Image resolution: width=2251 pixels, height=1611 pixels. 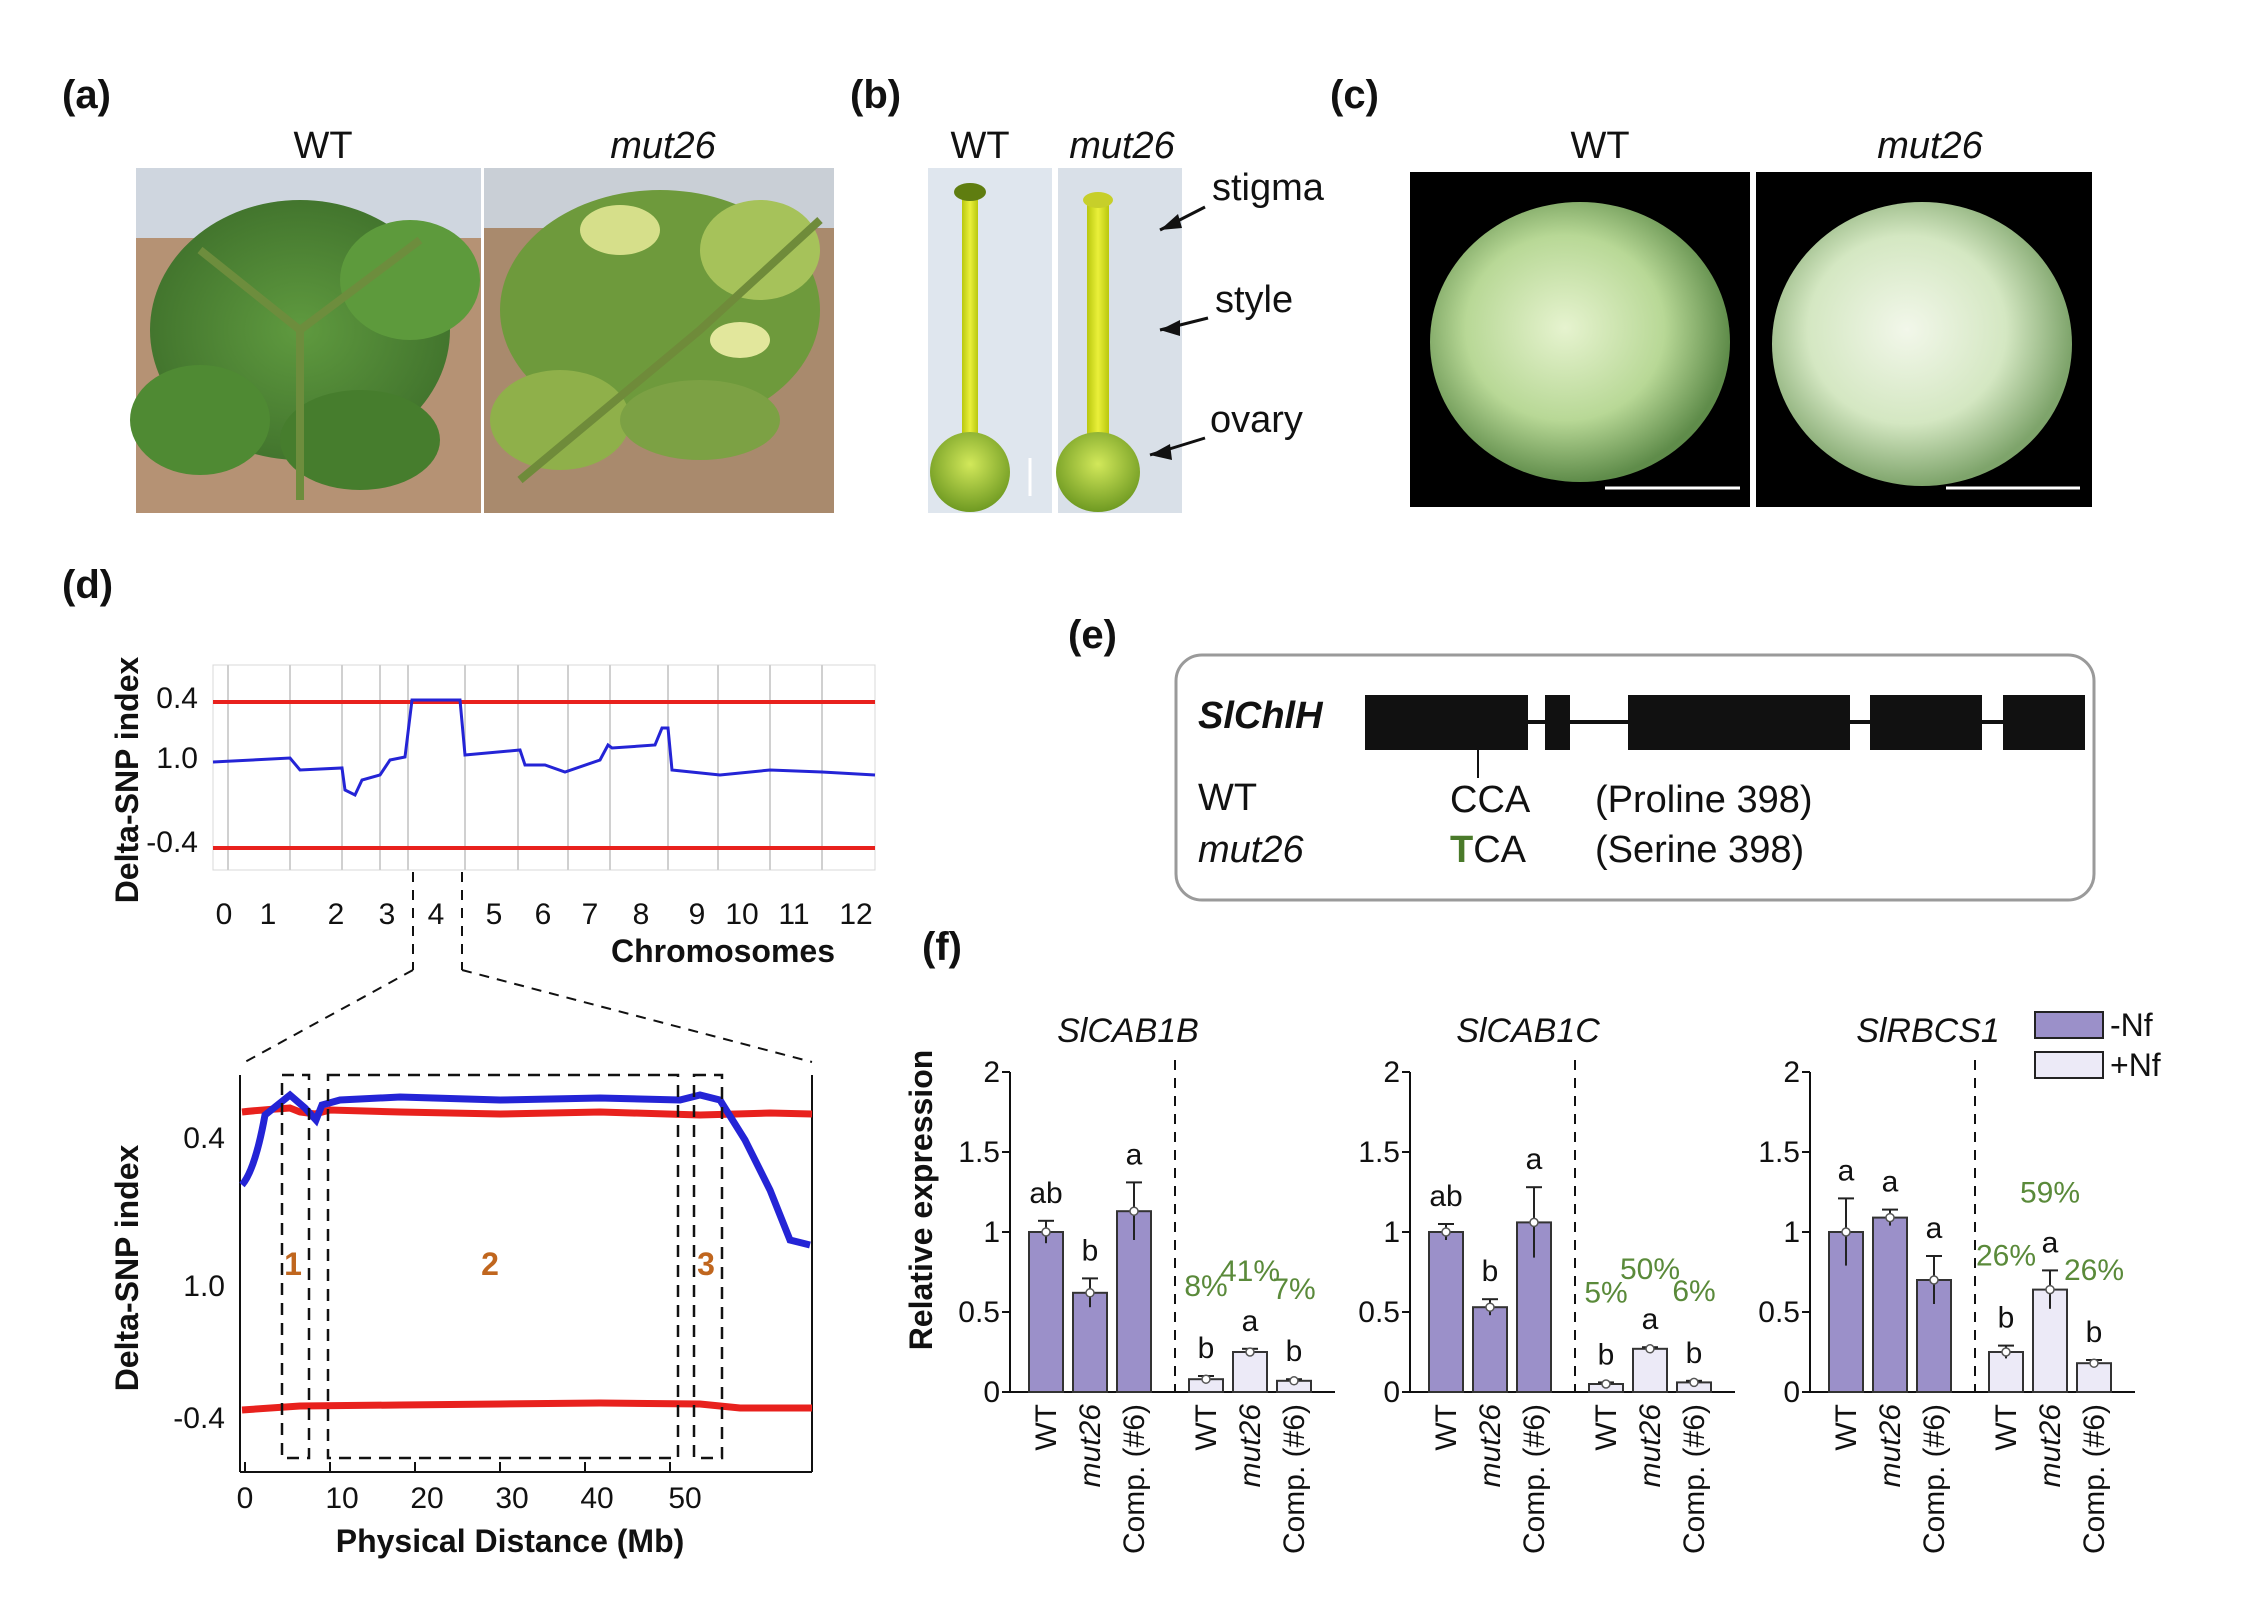 What do you see at coordinates (1606, 1427) in the screenshot?
I see `slcab1c-category-label: WT` at bounding box center [1606, 1427].